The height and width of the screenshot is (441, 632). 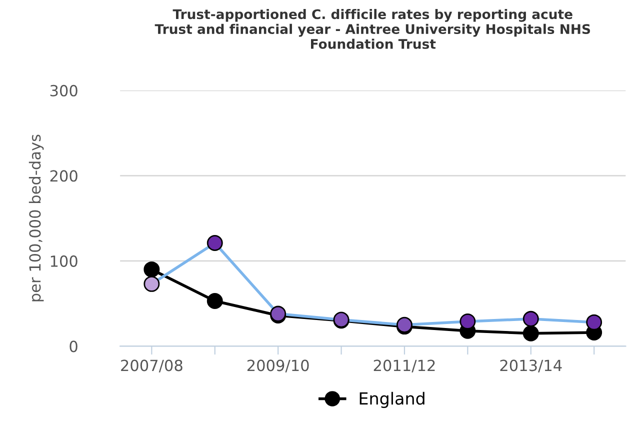 What do you see at coordinates (36, 218) in the screenshot?
I see `y-axis-title: per 100,000 bed-days` at bounding box center [36, 218].